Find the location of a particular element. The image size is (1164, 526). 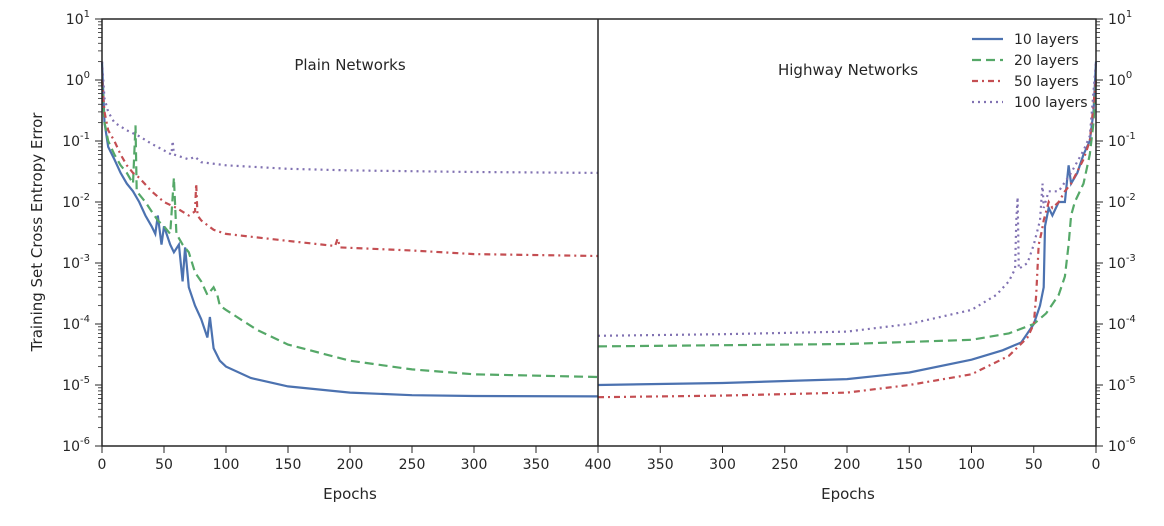

y-tick-label-right: 10¹ is located at coordinates (1120, 18).